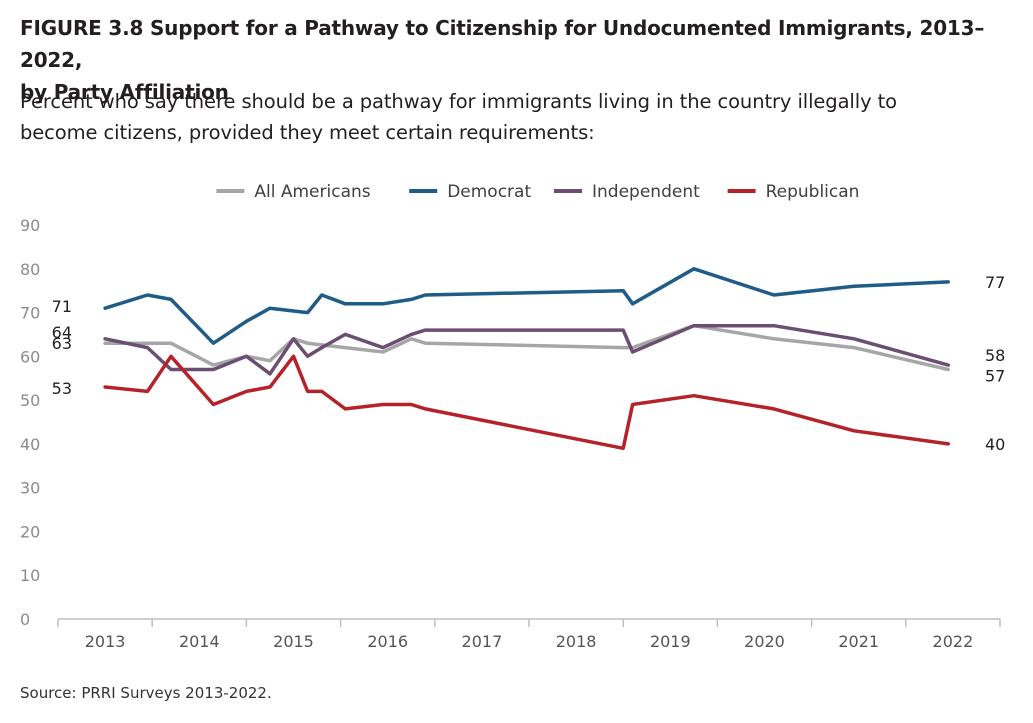  What do you see at coordinates (30, 269) in the screenshot?
I see `y-tick-label: 80` at bounding box center [30, 269].